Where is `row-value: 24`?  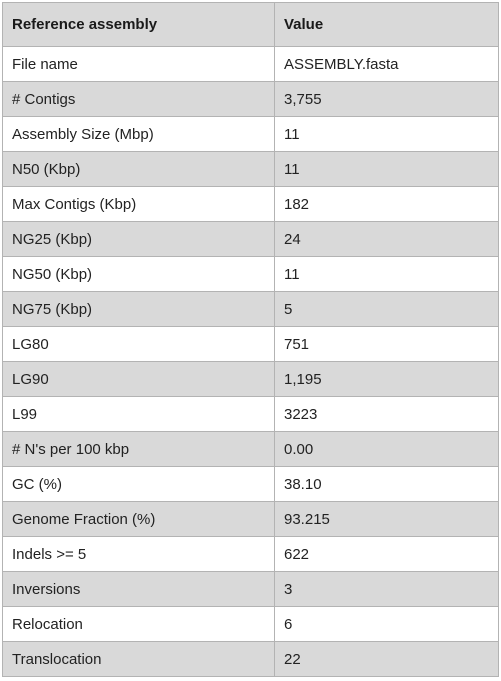 row-value: 24 is located at coordinates (386, 239).